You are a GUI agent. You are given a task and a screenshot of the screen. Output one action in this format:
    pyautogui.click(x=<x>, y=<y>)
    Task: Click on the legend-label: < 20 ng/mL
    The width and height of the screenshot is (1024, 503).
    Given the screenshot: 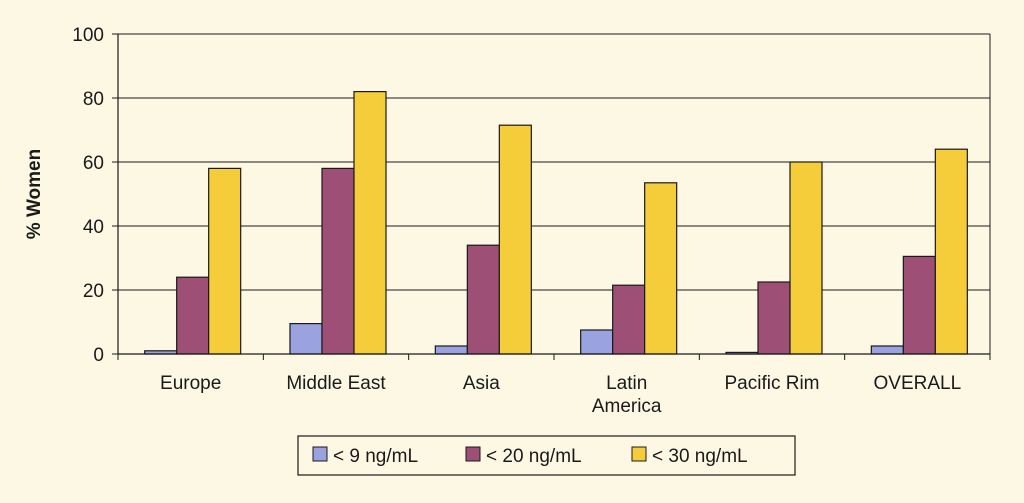 What is the action you would take?
    pyautogui.click(x=534, y=456)
    